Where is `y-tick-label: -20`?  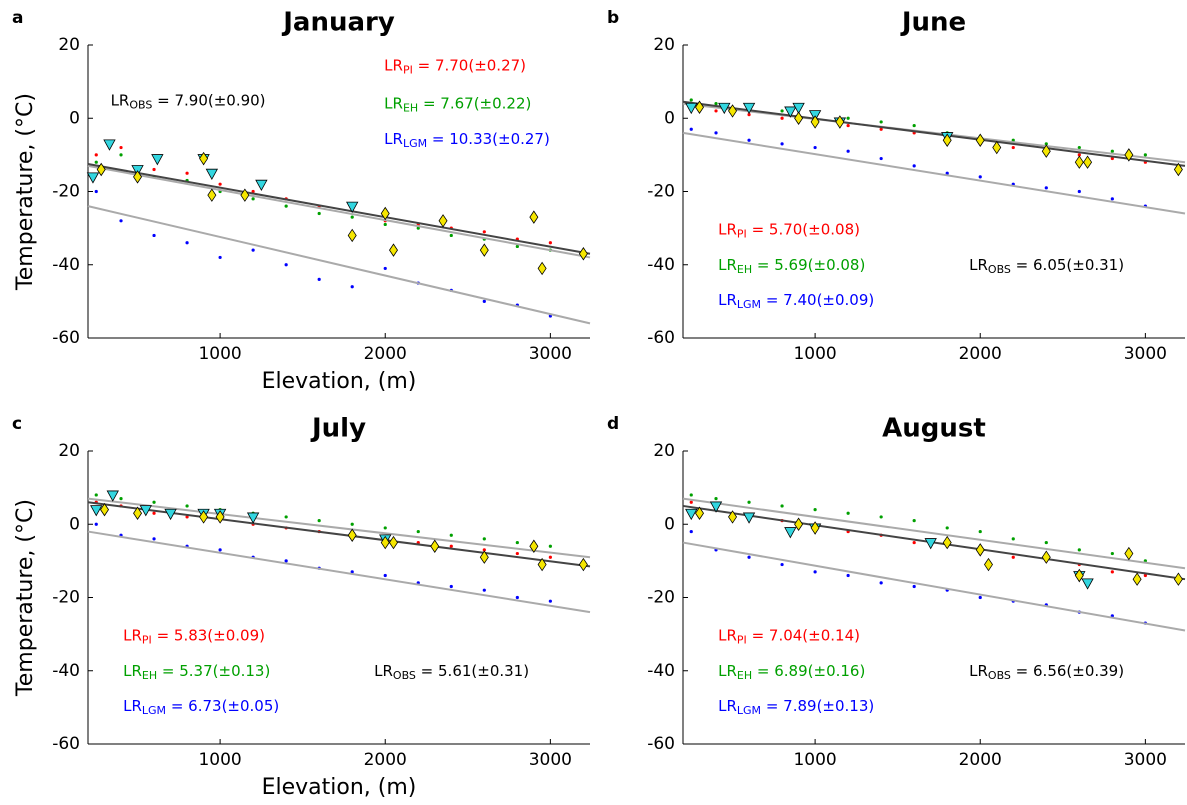
y-tick-label: -20 is located at coordinates (66, 192).